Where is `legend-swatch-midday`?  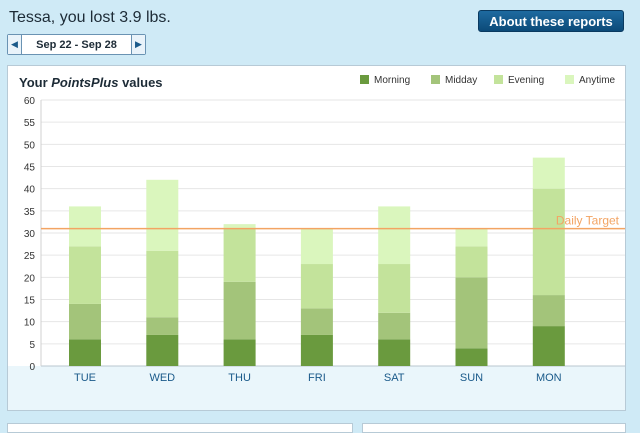 legend-swatch-midday is located at coordinates (435, 79).